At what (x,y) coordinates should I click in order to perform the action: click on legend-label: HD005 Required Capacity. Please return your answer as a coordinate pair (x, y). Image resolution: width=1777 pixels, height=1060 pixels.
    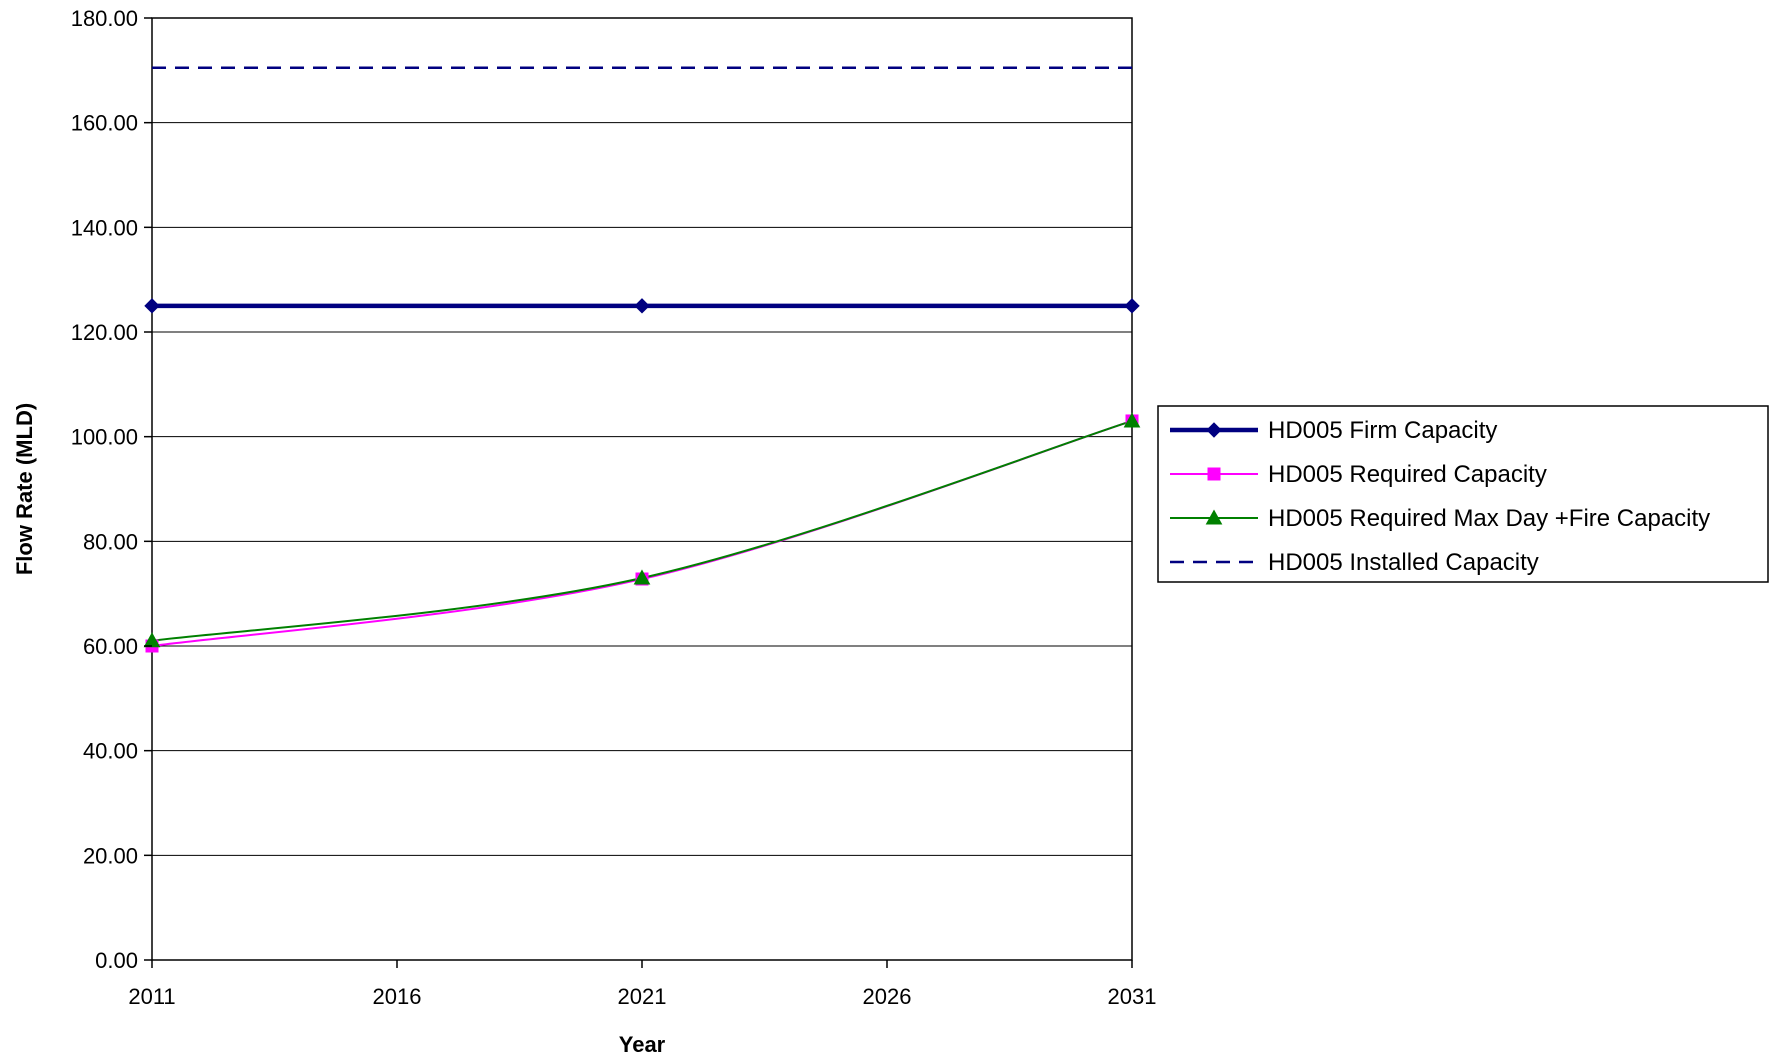
    Looking at the image, I should click on (1407, 474).